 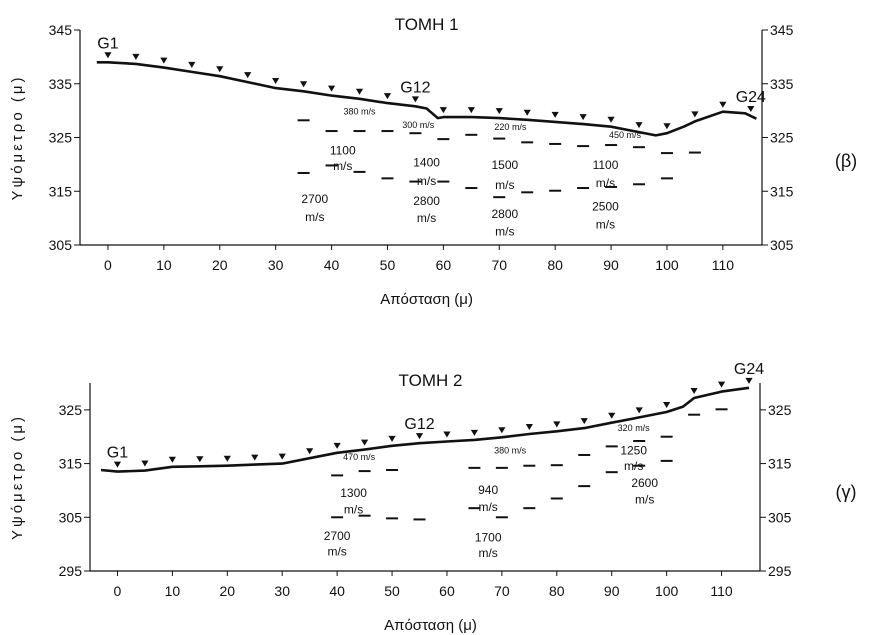 I want to click on velocity-label: 320 m/s, so click(x=634, y=428).